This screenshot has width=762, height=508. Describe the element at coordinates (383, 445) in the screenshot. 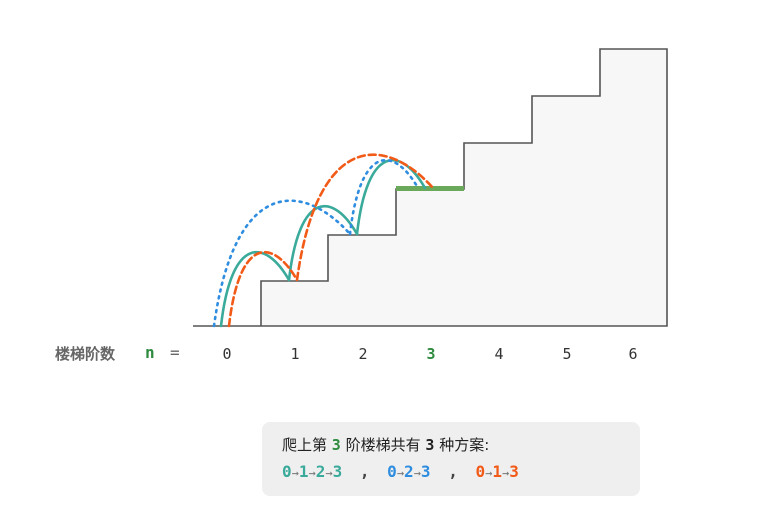

I see `summary-mid: 阶楼梯共有` at that location.